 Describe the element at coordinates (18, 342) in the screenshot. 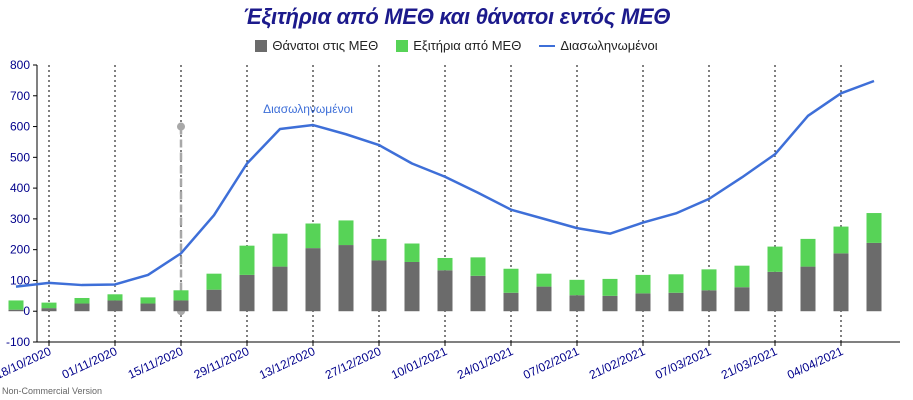

I see `y-tick-label: -100` at that location.